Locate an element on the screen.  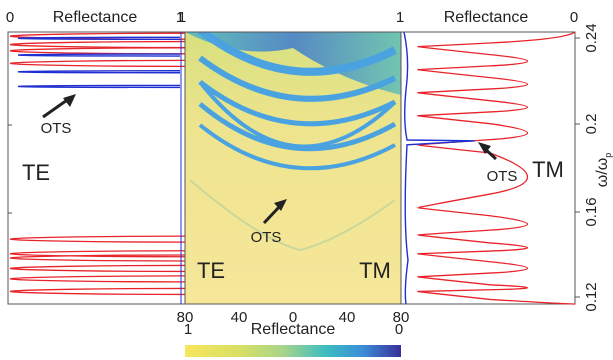
y-tick: 0.2 is located at coordinates (591, 124).